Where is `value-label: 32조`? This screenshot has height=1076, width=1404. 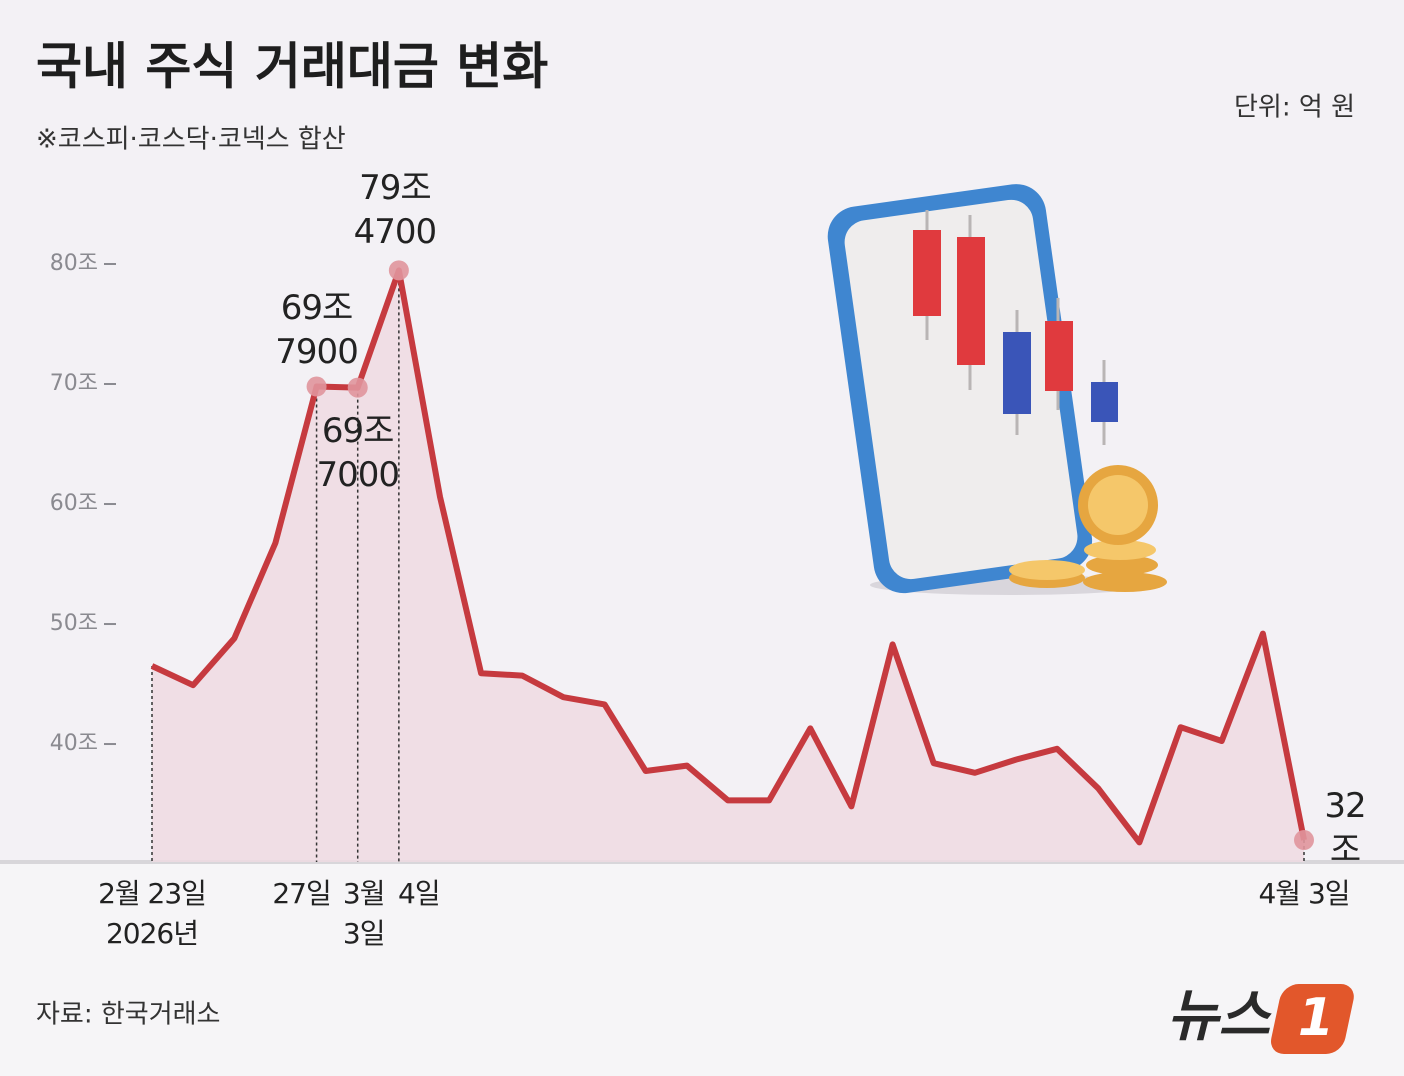 value-label: 32조 is located at coordinates (1345, 828).